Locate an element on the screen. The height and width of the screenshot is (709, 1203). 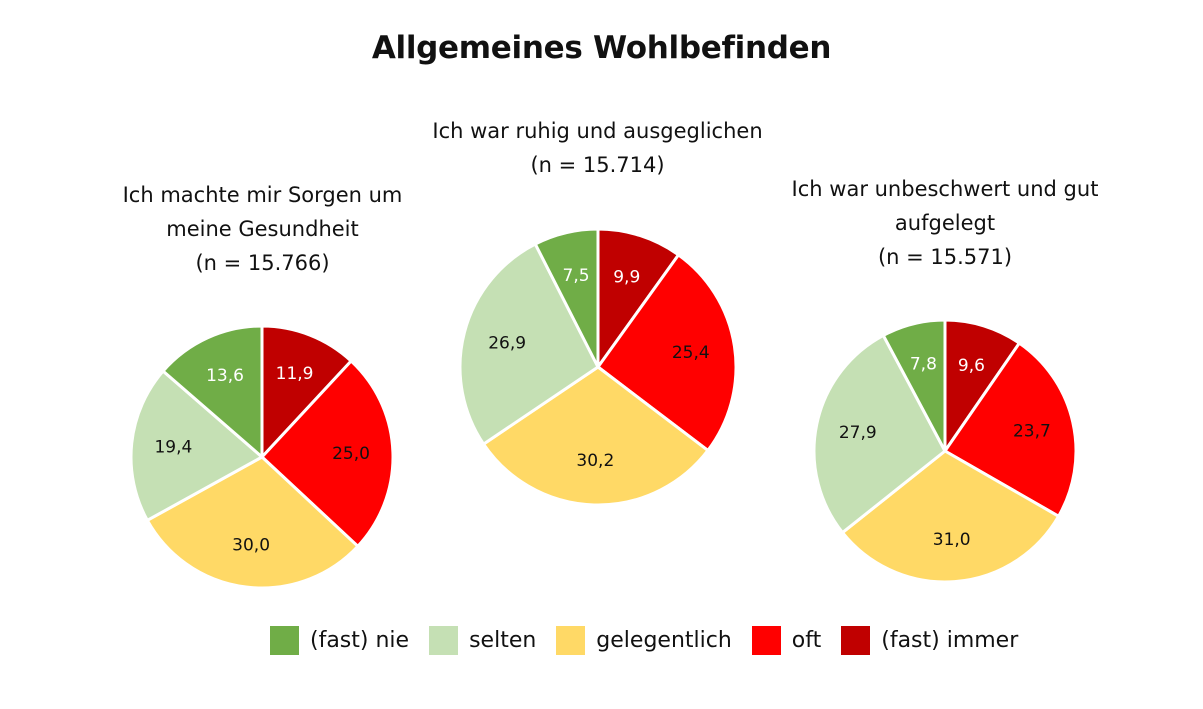
legend-item: selten is located at coordinates (483, 640).